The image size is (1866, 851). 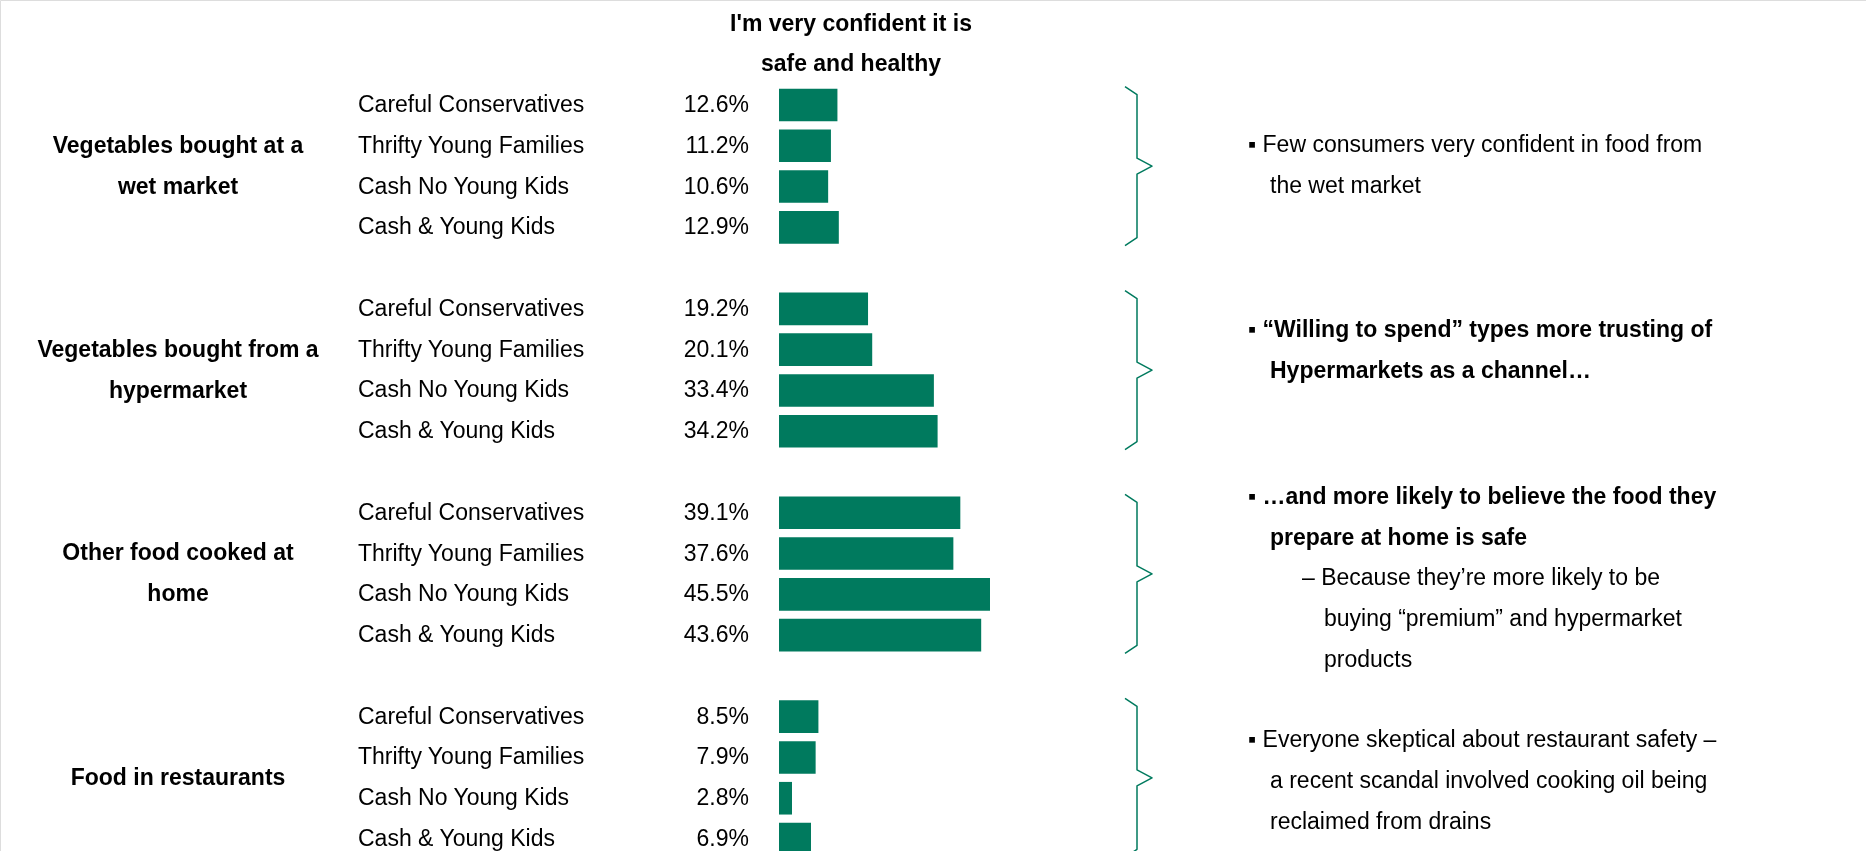 What do you see at coordinates (716, 511) in the screenshot?
I see `data-label: 39.1%` at bounding box center [716, 511].